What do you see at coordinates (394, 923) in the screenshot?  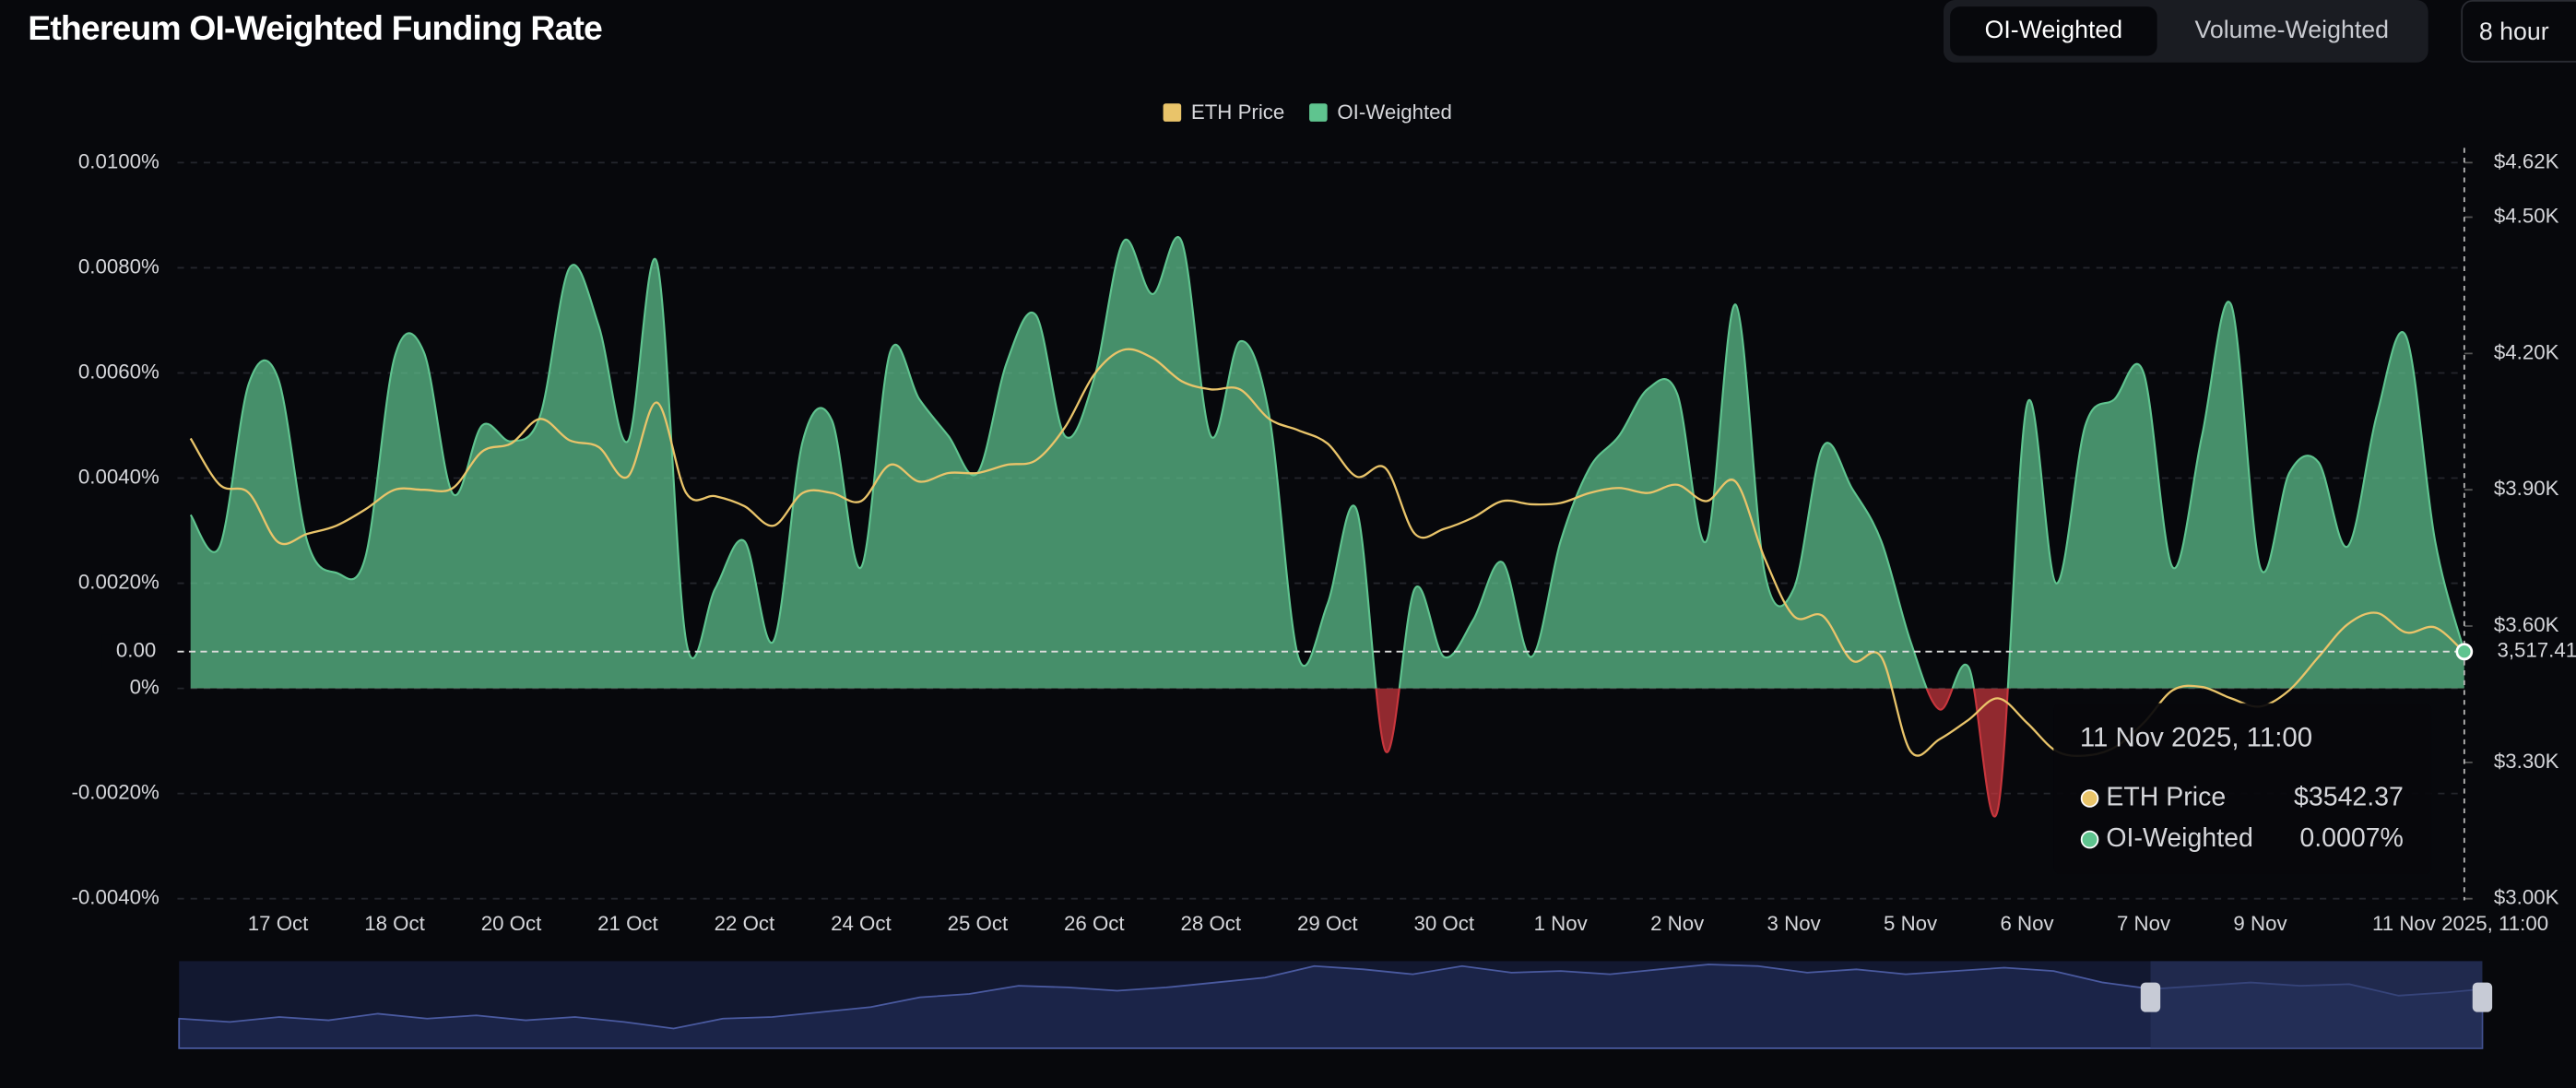 I see `x-tick-label: 18 Oct` at bounding box center [394, 923].